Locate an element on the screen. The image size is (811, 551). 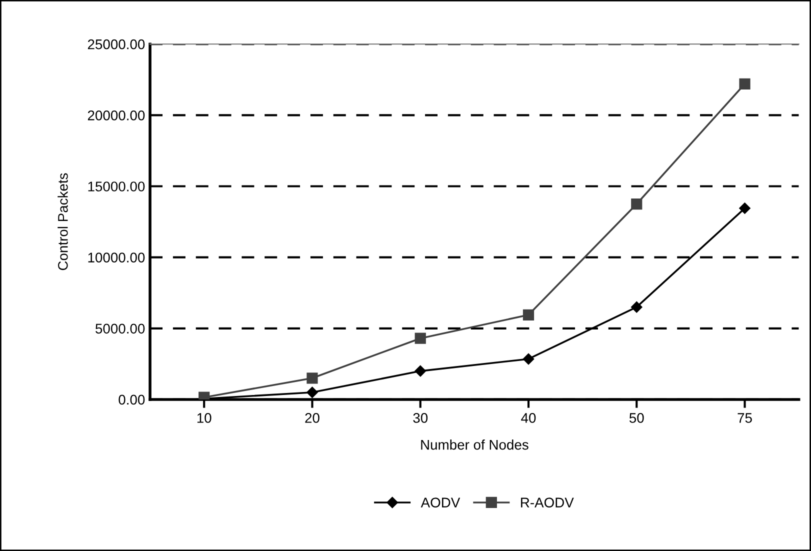
y-tick-label: 0.00 is located at coordinates (131, 399).